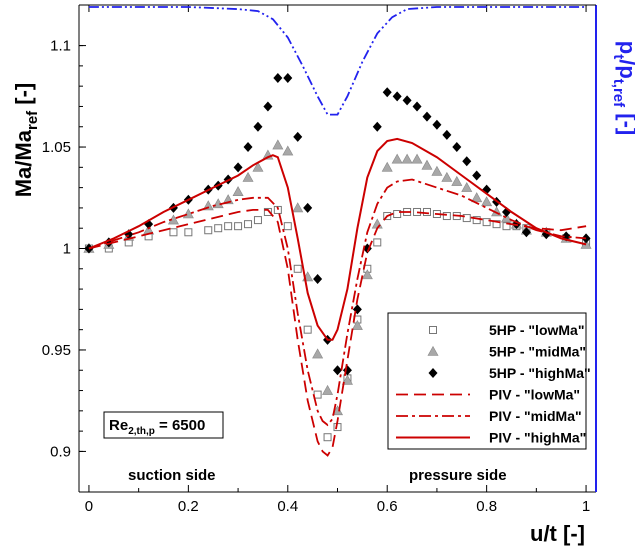 The height and width of the screenshot is (549, 635). I want to click on pressure-side-label: pressure side, so click(458, 475).